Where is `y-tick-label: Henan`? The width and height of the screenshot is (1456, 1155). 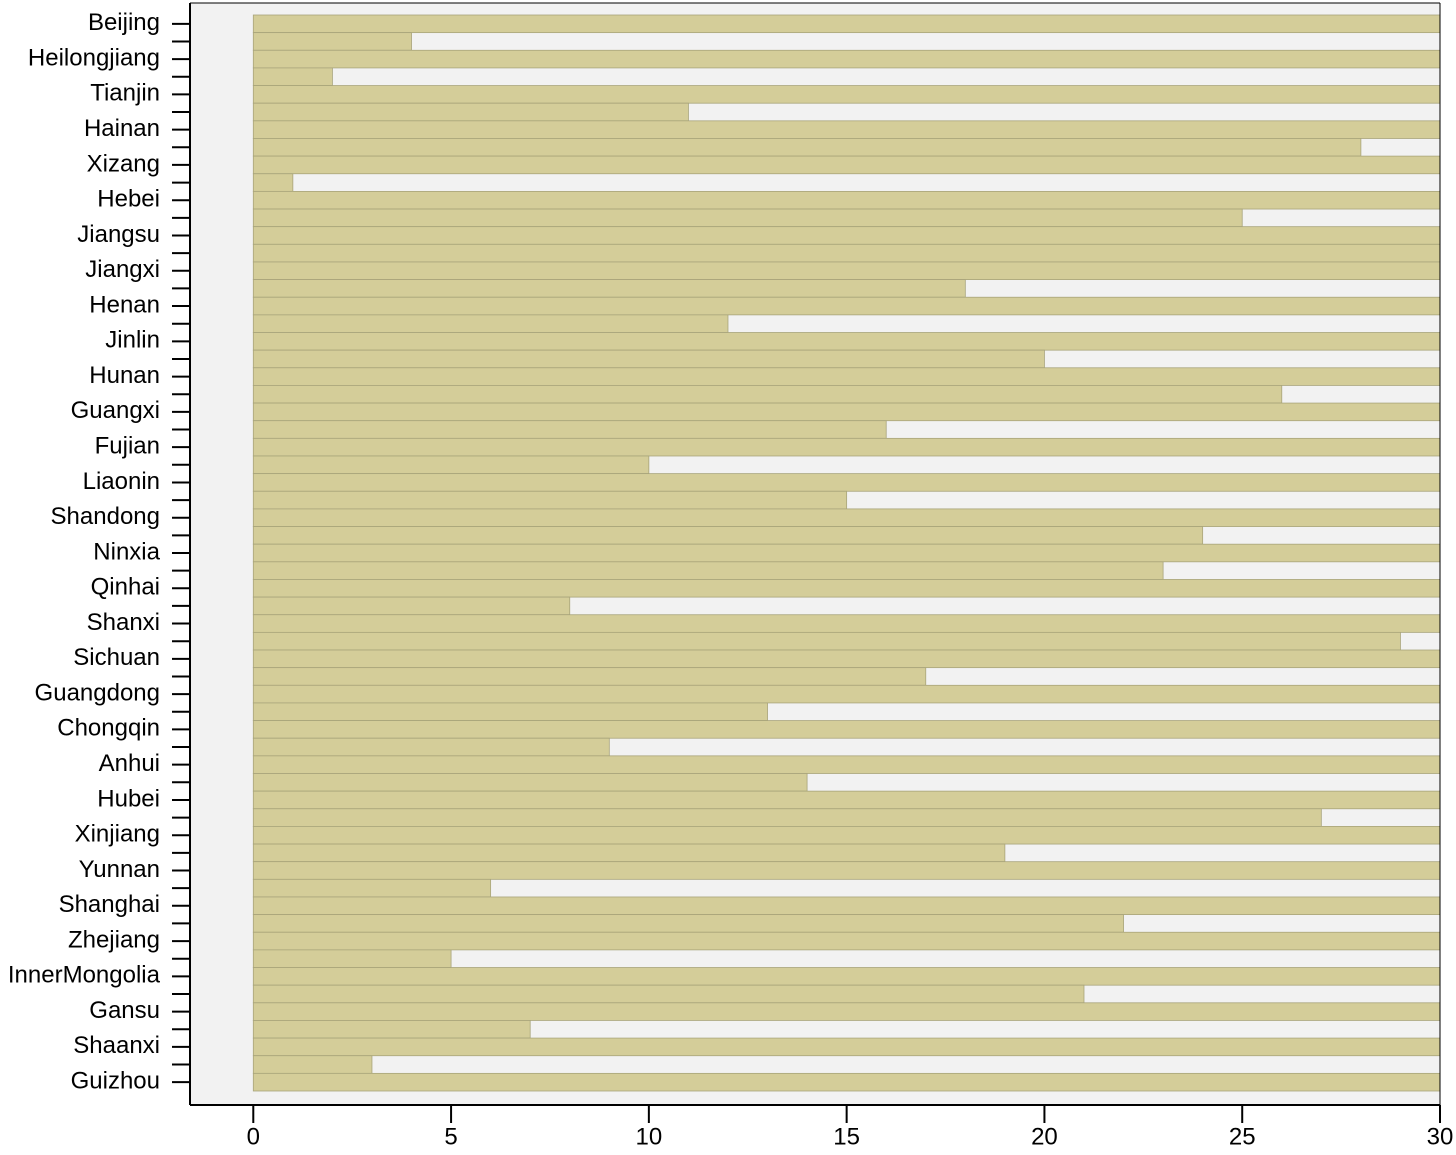
y-tick-label: Henan is located at coordinates (124, 304).